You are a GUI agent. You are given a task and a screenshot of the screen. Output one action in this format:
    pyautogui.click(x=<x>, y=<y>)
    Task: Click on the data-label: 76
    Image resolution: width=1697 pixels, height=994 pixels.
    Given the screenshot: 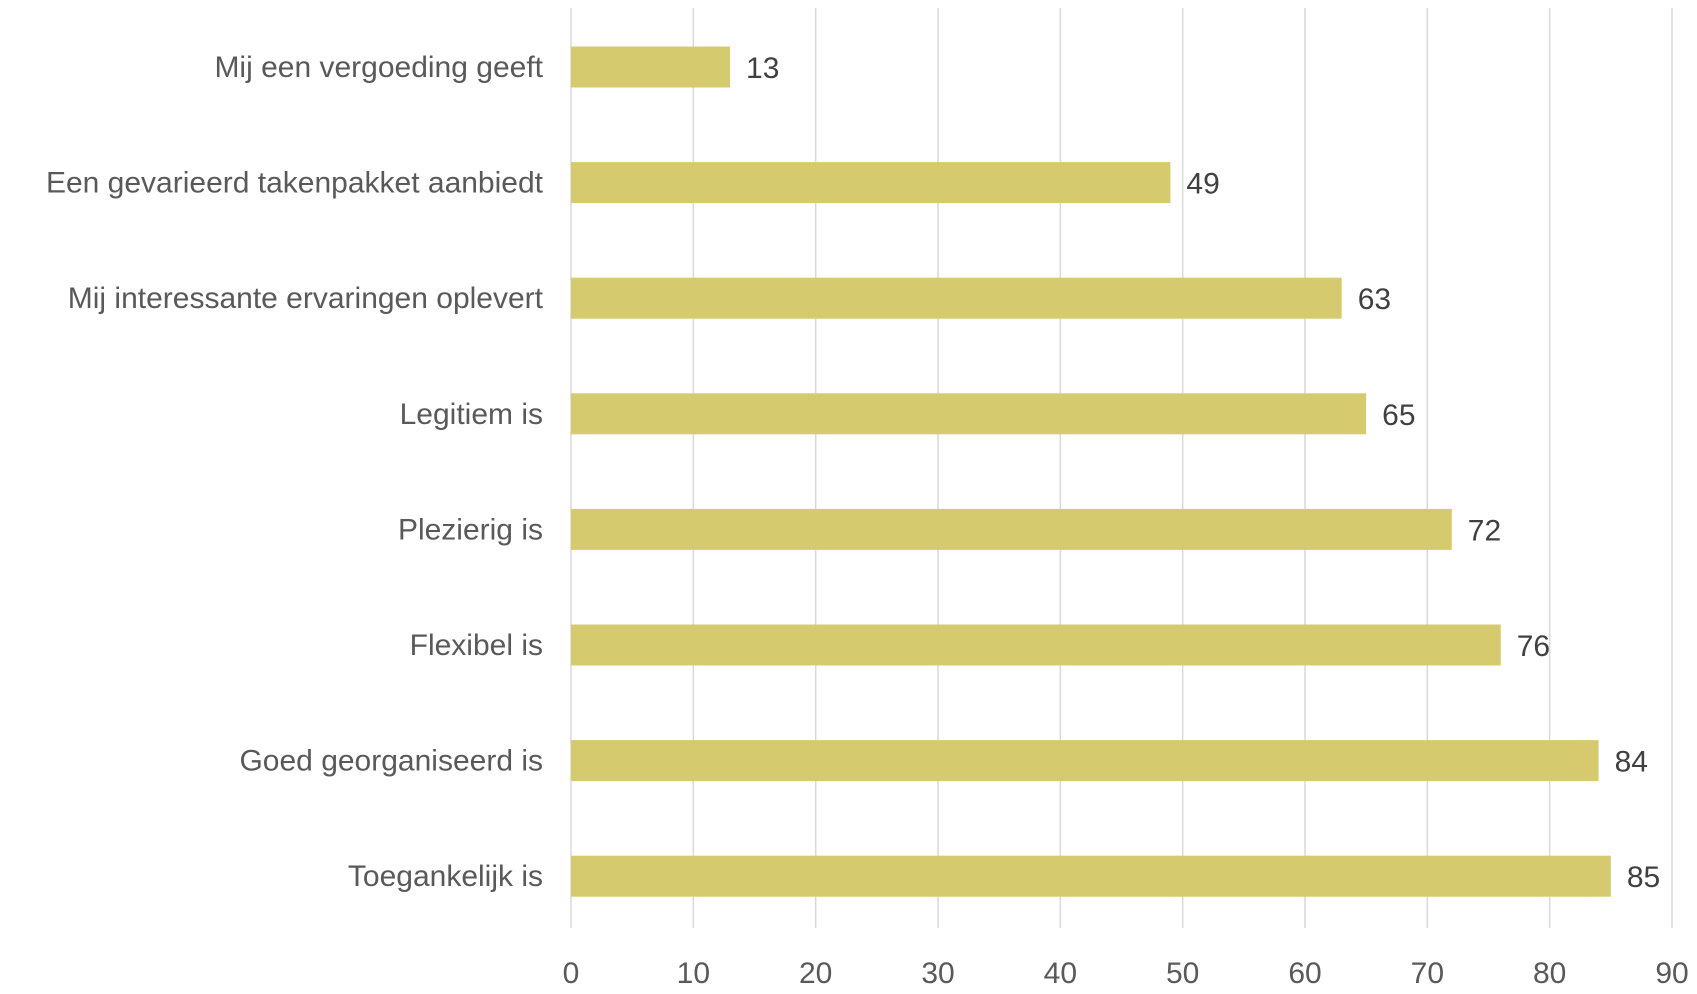 What is the action you would take?
    pyautogui.click(x=1533, y=646)
    